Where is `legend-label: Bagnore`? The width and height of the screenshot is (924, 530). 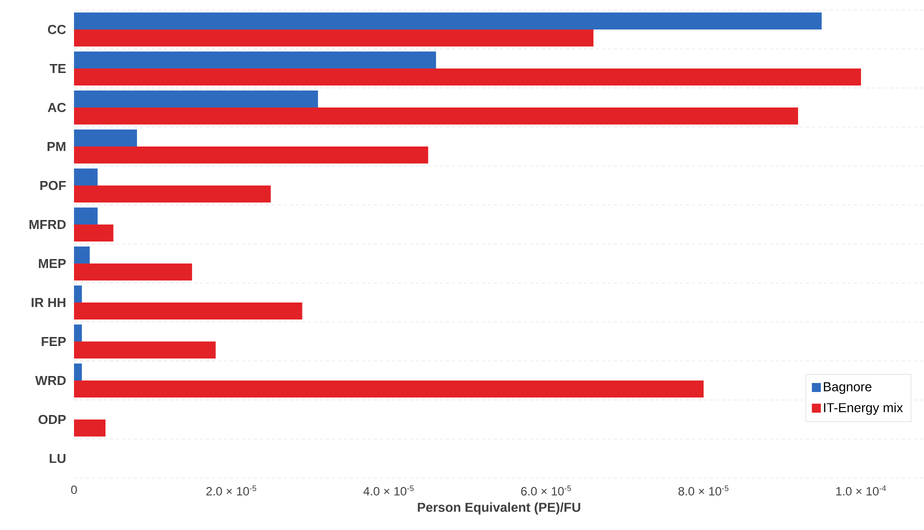 legend-label: Bagnore is located at coordinates (848, 388).